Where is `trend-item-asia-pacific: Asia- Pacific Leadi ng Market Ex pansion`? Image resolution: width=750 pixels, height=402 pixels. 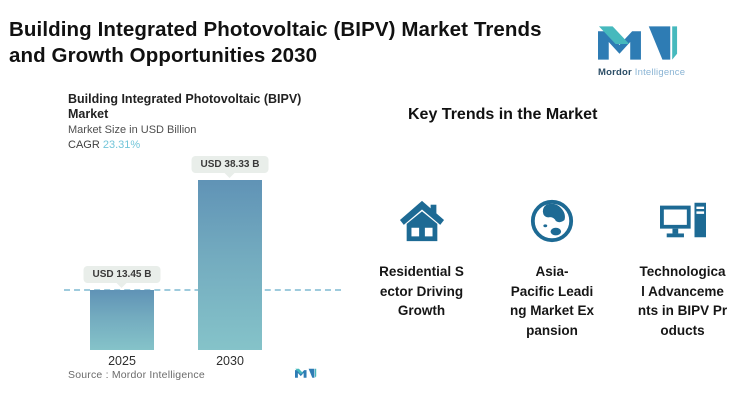
trend-item-asia-pacific: Asia- Pacific Leadi ng Market Ex pansion is located at coordinates (552, 268).